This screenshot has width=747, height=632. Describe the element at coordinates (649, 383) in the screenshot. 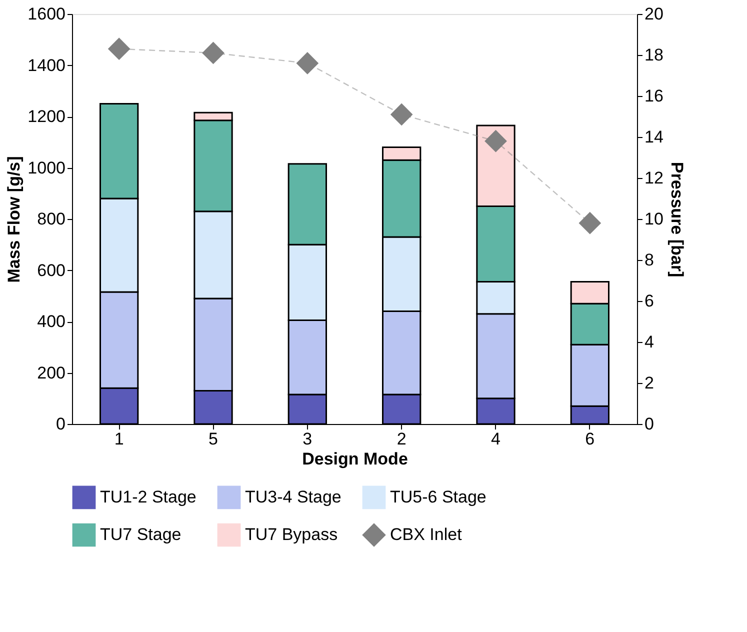

I see `y2-tick-label: 2` at that location.